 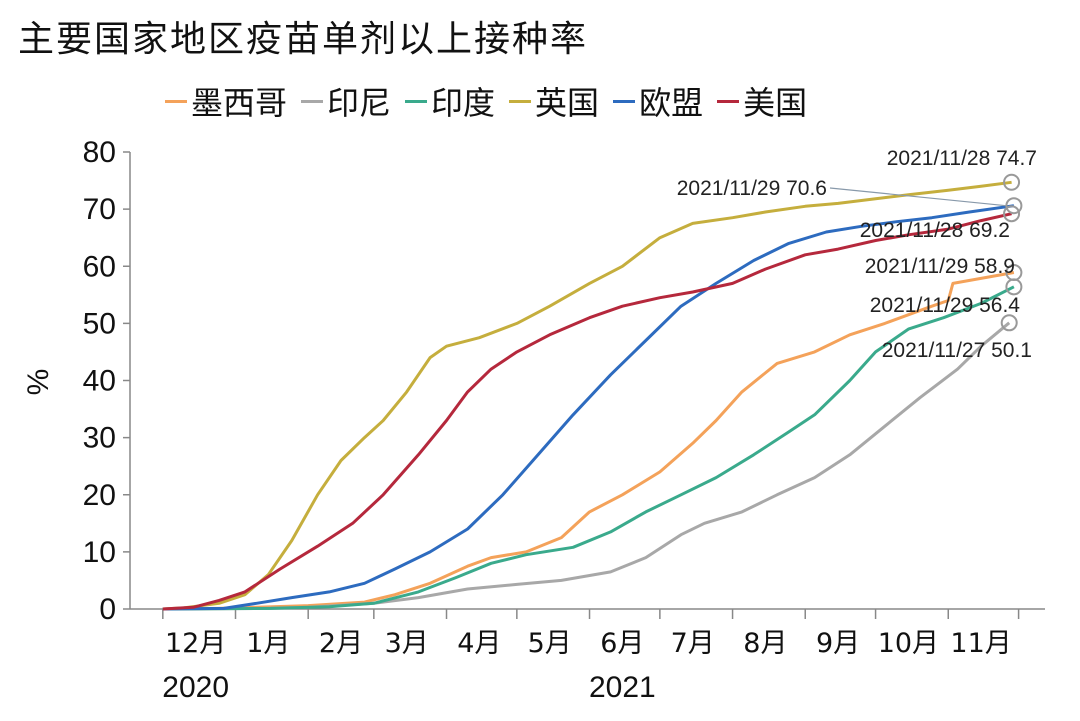 I want to click on legend-item: 美国, so click(x=762, y=101).